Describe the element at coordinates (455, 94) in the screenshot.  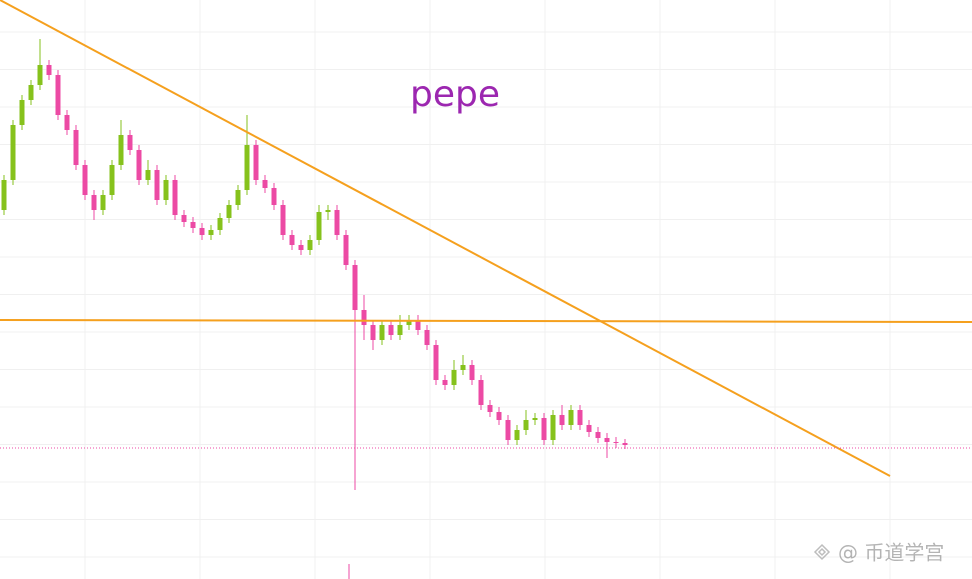
I see `chart-title: pepe` at that location.